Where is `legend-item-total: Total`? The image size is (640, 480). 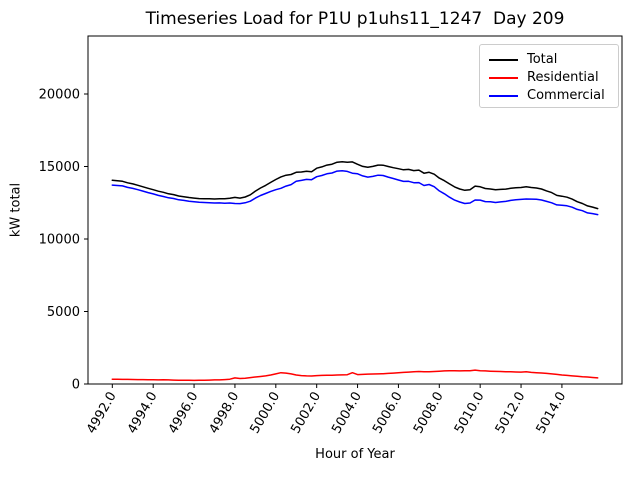
legend-item-total: Total is located at coordinates (549, 60).